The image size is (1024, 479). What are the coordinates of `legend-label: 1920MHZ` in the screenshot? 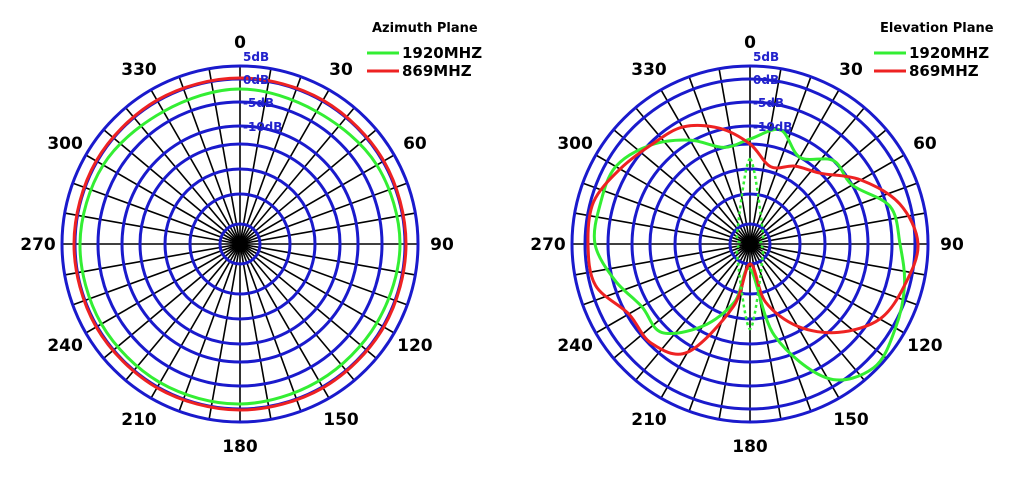 It's located at (949, 53).